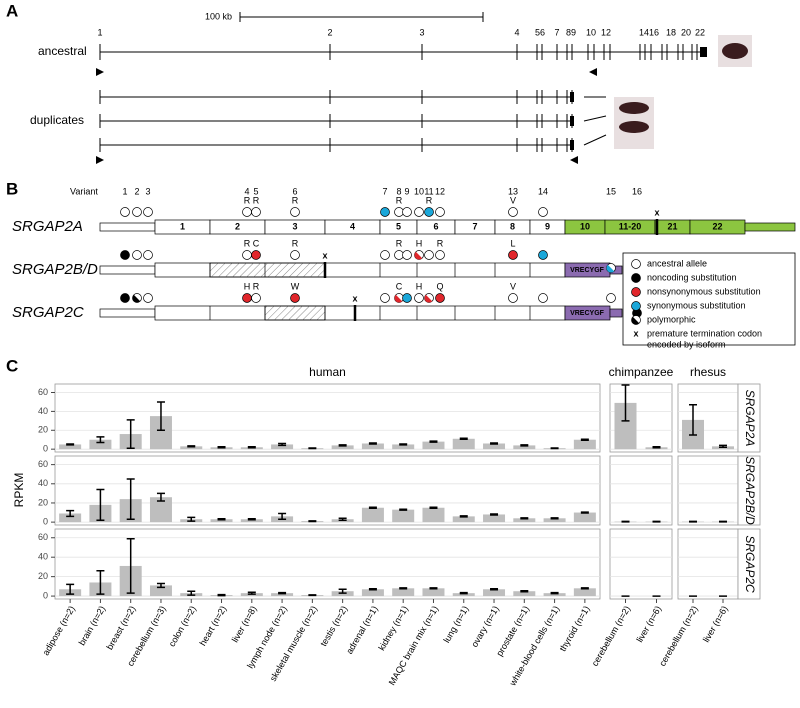 The width and height of the screenshot is (800, 708). Describe the element at coordinates (677, 263) in the screenshot. I see `legend-label: ancestral allele` at that location.